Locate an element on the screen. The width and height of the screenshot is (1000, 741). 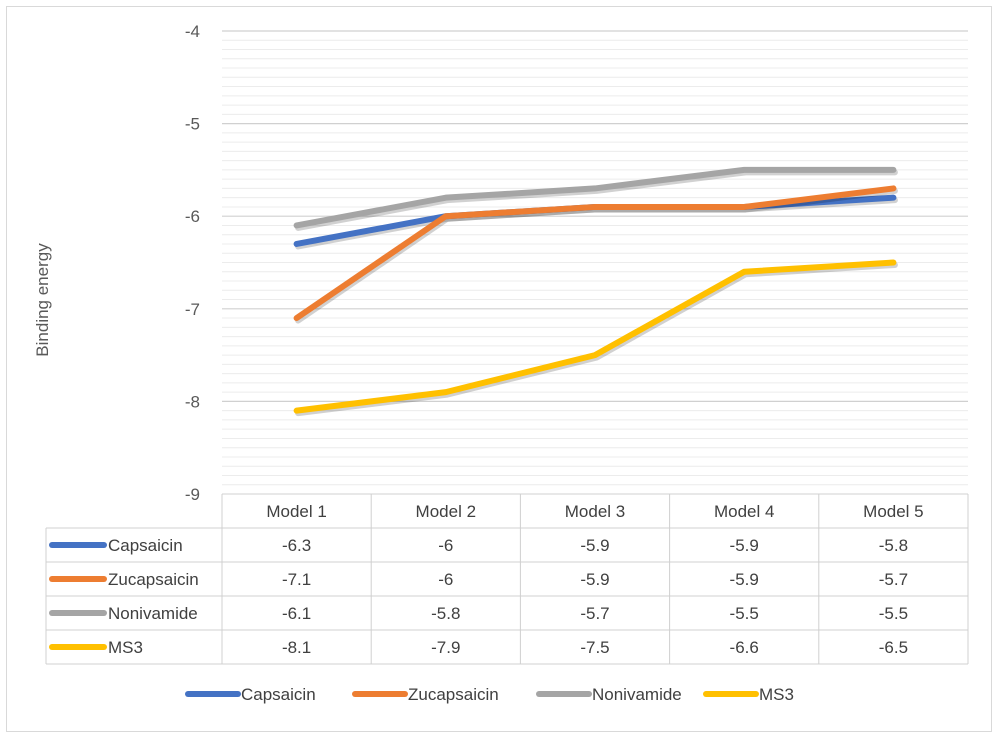
y-tick-label: -7 is located at coordinates (192, 309).